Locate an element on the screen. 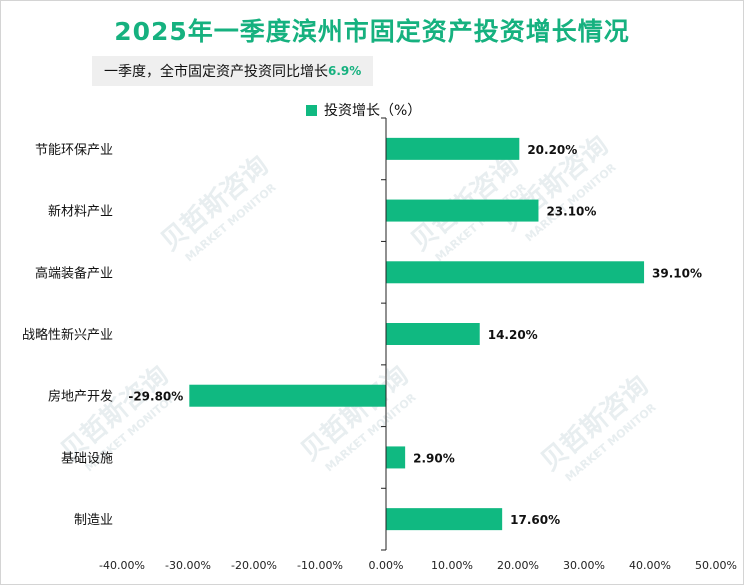 The height and width of the screenshot is (585, 744). category-label-5: 基础设施 is located at coordinates (87, 458).